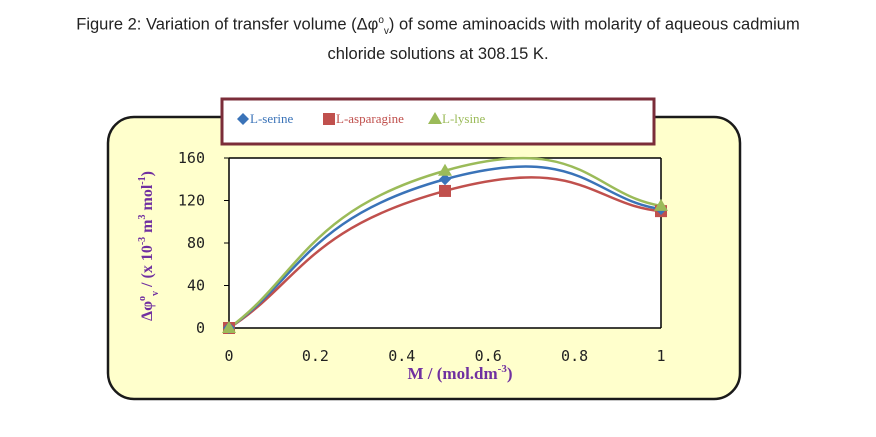 Image resolution: width=876 pixels, height=437 pixels. What do you see at coordinates (435, 118) in the screenshot?
I see `legend-marker-l-lysine` at bounding box center [435, 118].